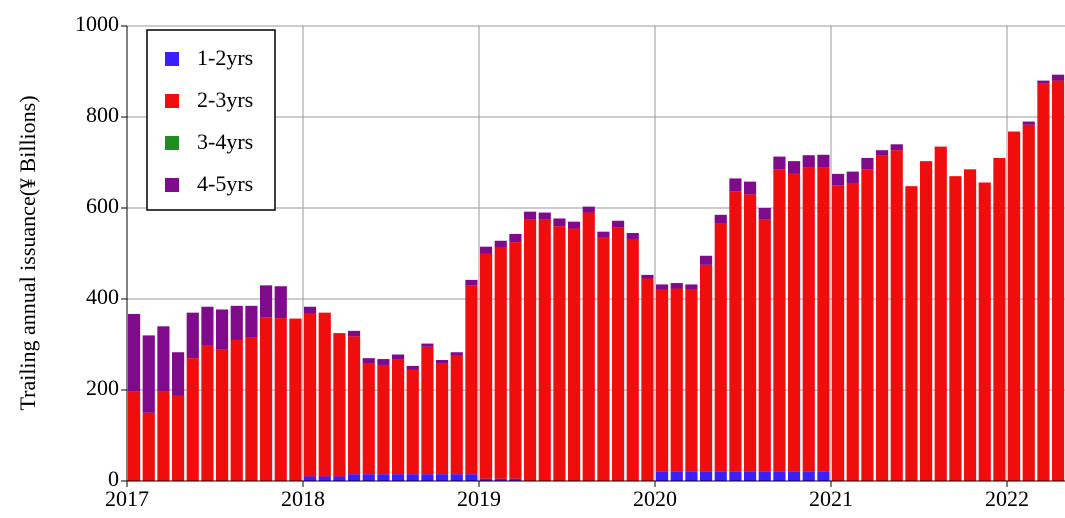 The height and width of the screenshot is (518, 1065). I want to click on x-tick-label: 2021, so click(831, 498).